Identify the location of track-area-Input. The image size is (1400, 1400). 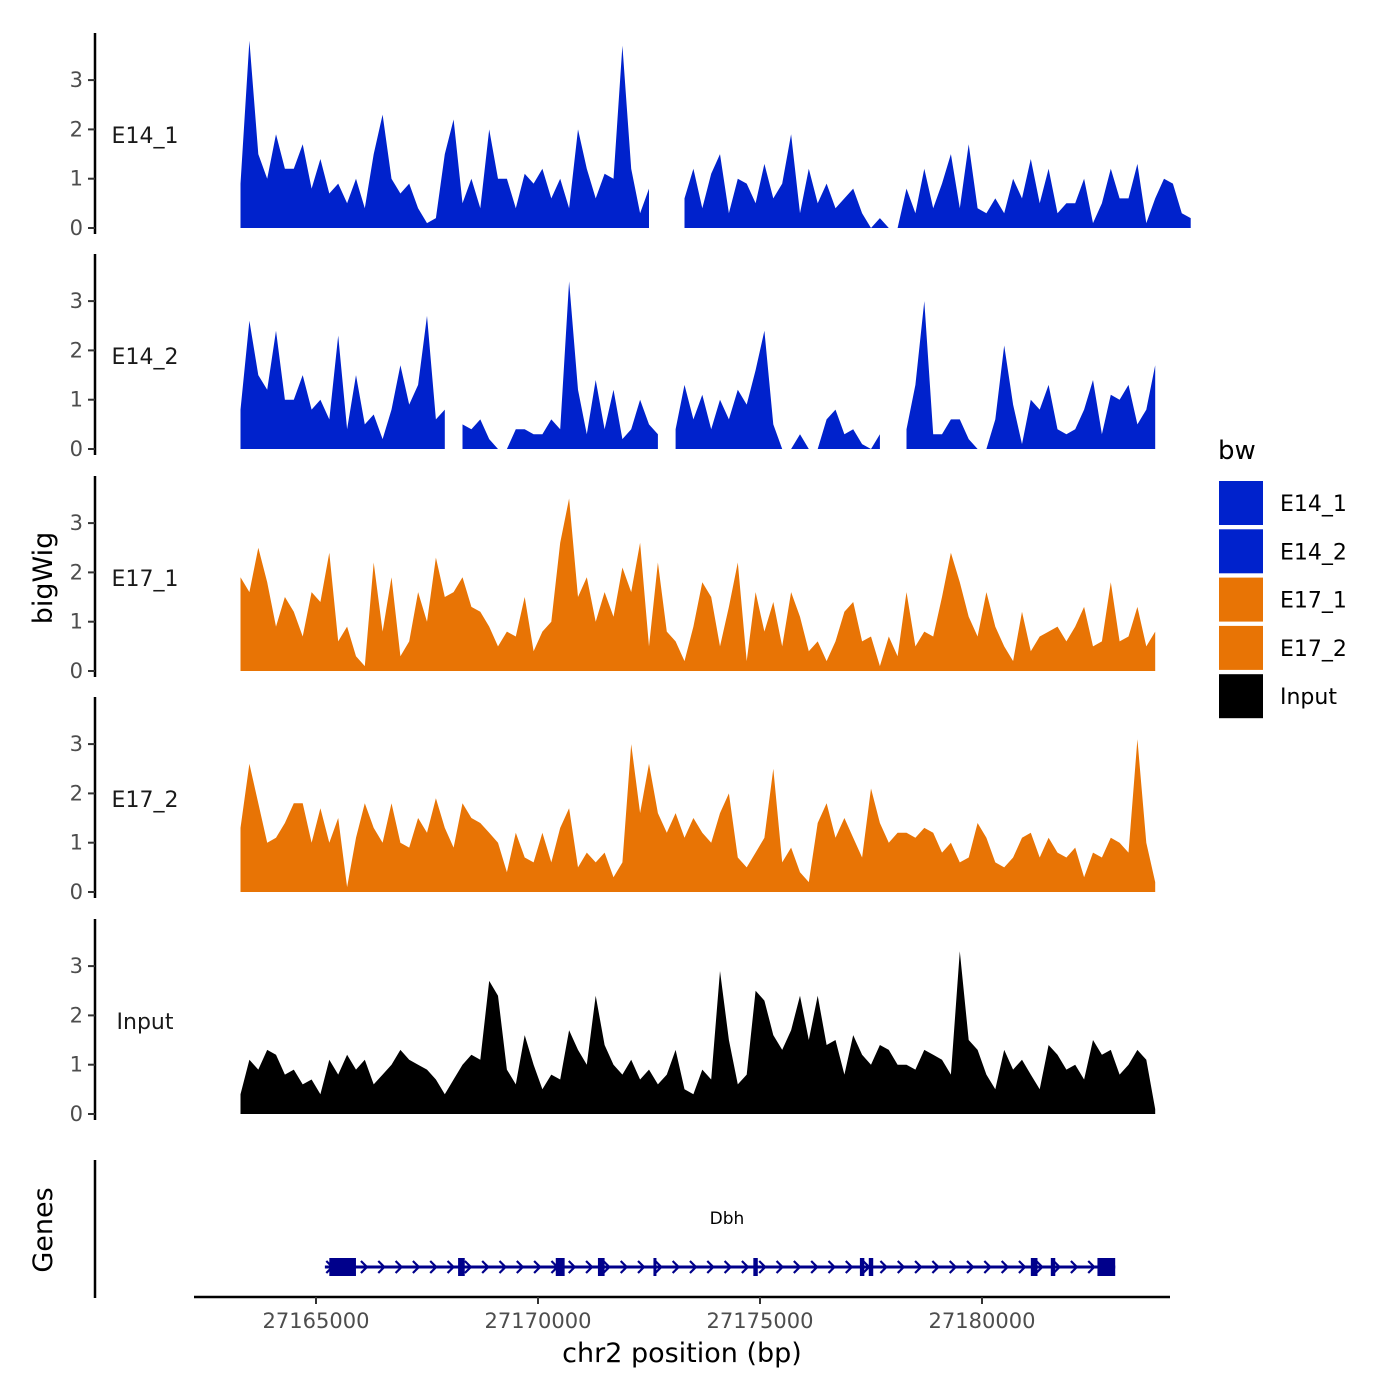
(698, 1032).